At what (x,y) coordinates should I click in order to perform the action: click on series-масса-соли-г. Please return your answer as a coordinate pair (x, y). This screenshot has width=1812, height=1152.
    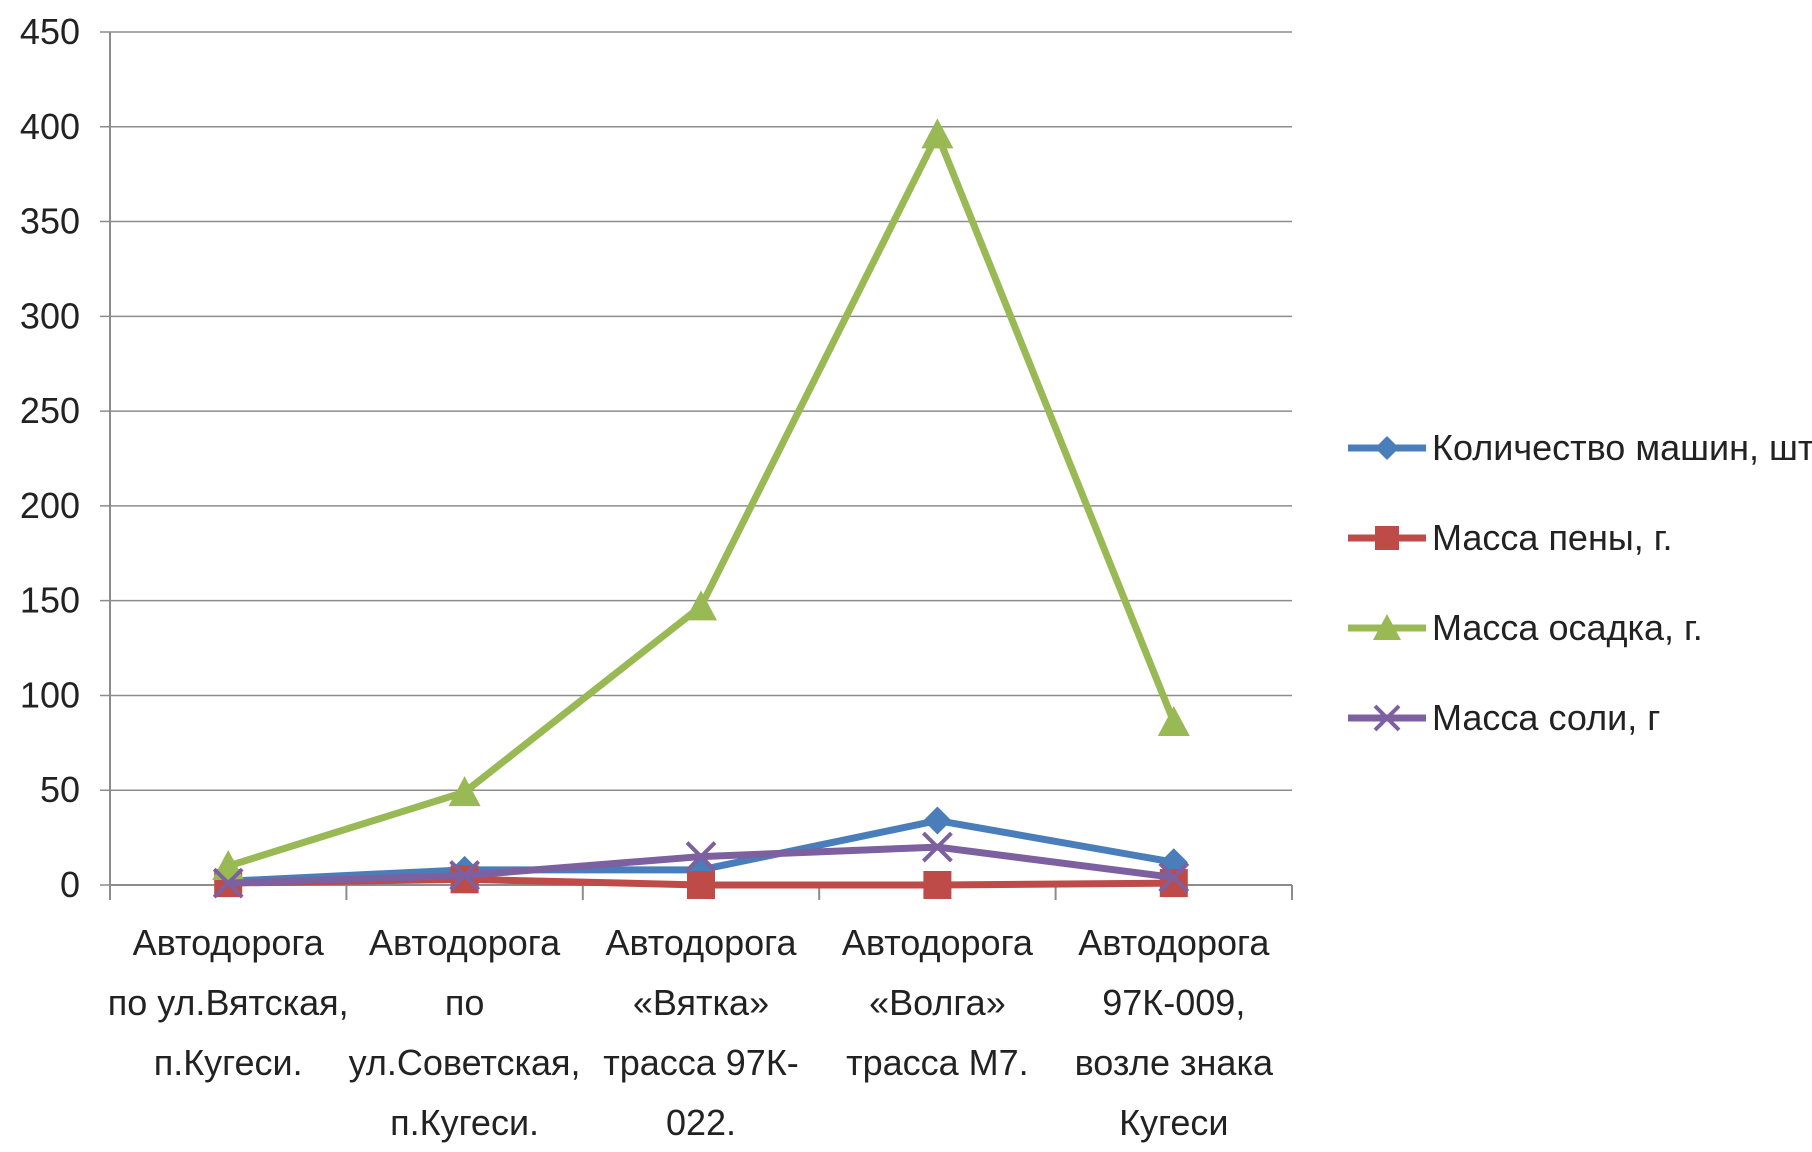
    Looking at the image, I should click on (701, 865).